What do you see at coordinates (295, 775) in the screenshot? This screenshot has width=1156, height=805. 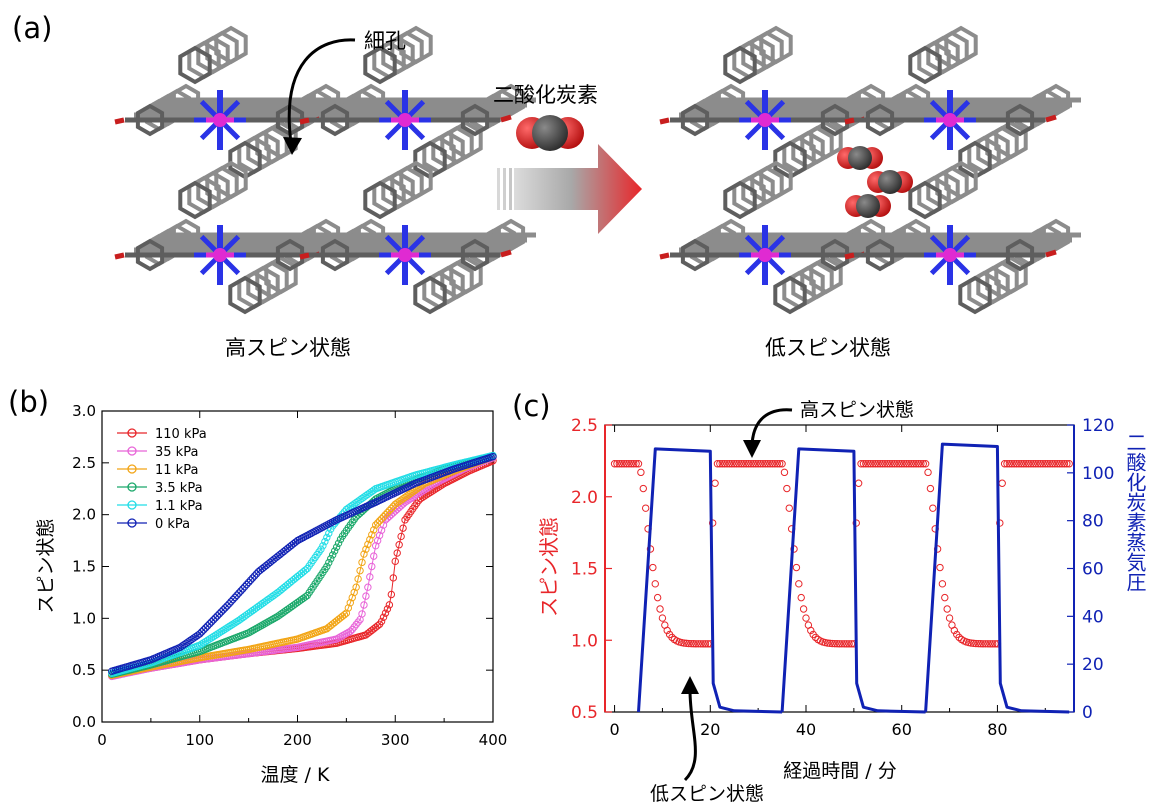 I see `chart-b-x-axis-label: 温度 / K` at bounding box center [295, 775].